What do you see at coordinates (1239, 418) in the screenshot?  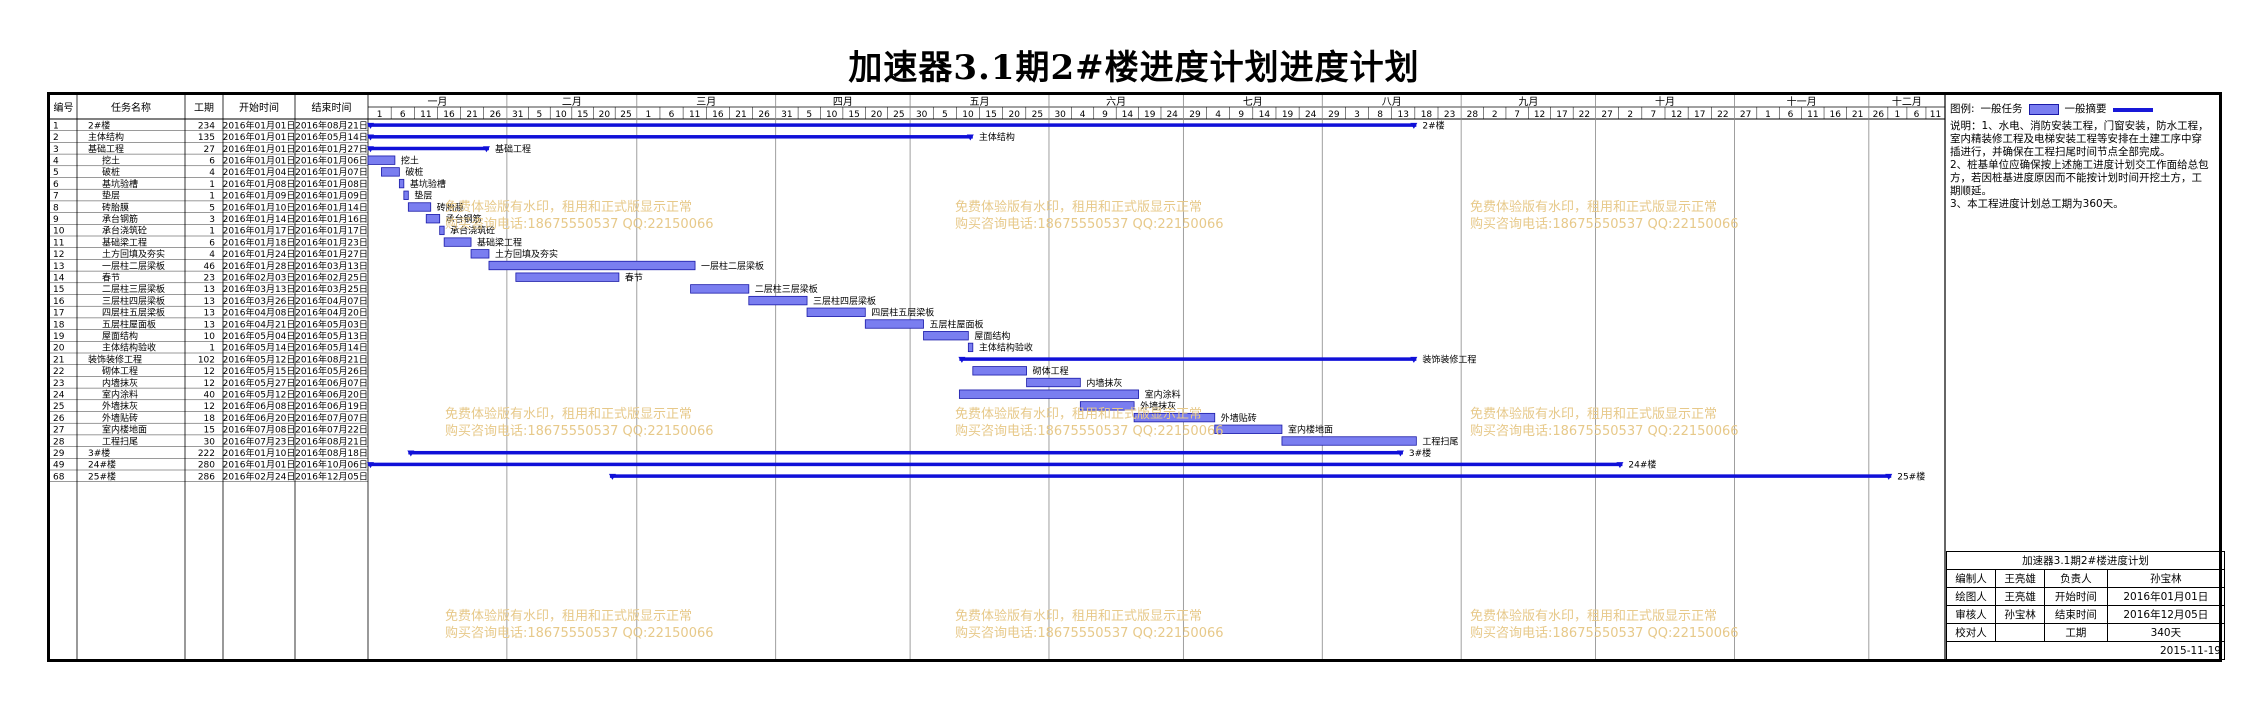 I see `bar-label: 外墙贴砖` at bounding box center [1239, 418].